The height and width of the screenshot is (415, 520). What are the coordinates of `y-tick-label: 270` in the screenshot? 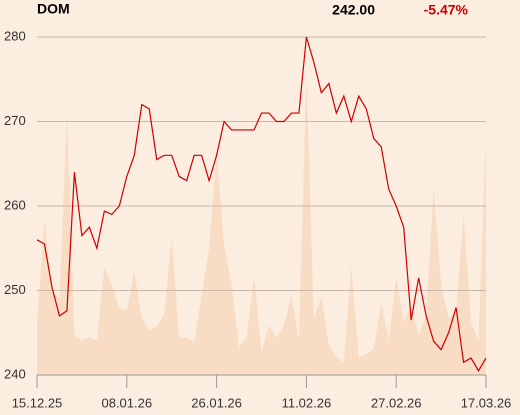 It's located at (15, 120).